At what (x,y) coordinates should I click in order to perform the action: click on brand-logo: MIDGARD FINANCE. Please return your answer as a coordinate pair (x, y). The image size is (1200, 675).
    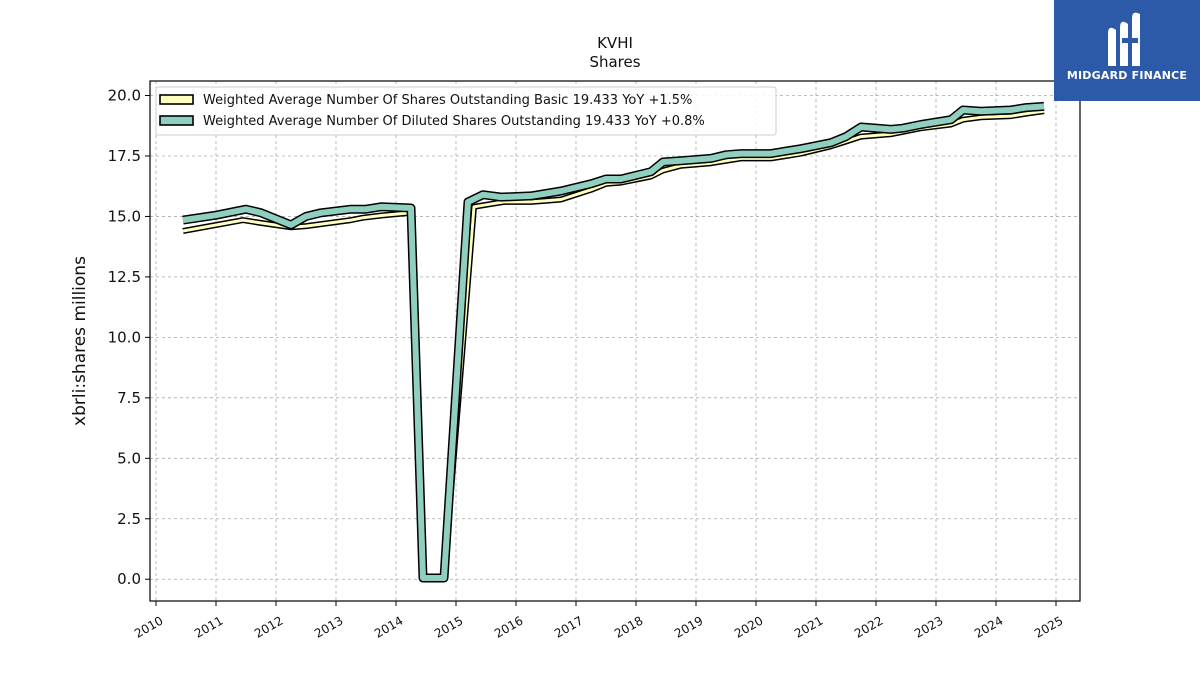
    Looking at the image, I should click on (1127, 50).